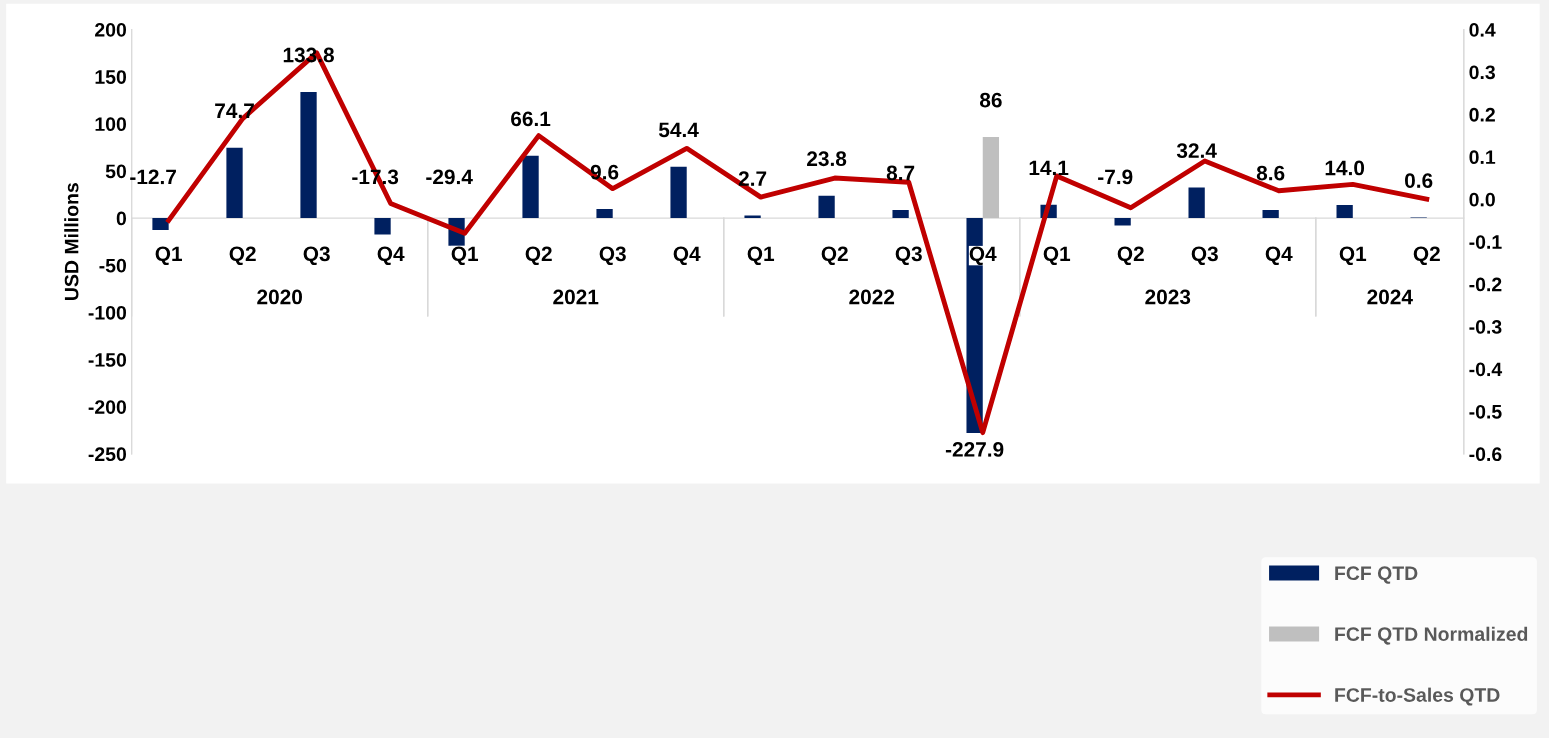 Image resolution: width=1549 pixels, height=738 pixels. I want to click on annotation: 2021, so click(576, 297).